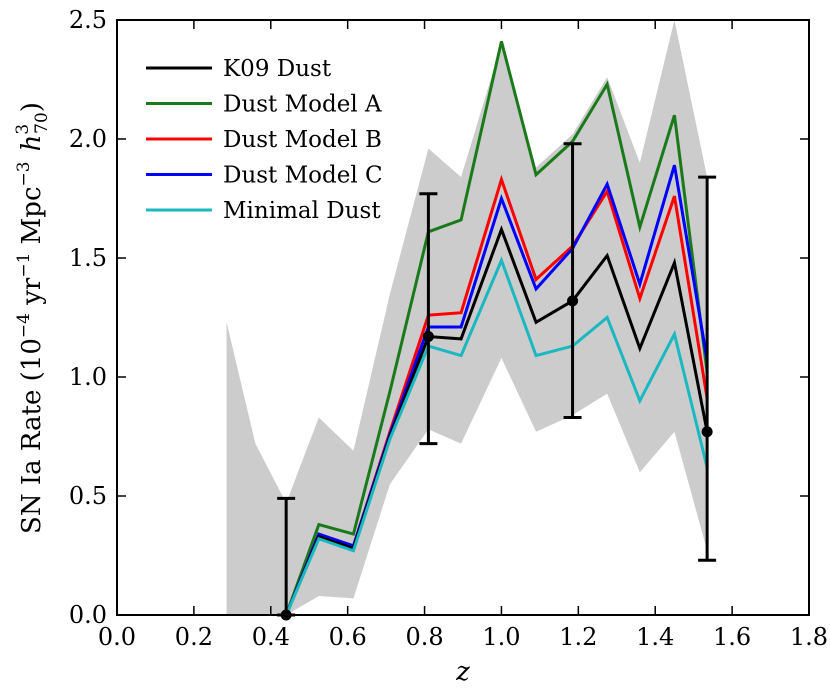 The width and height of the screenshot is (830, 689). I want to click on x-axis-title: z, so click(462, 672).